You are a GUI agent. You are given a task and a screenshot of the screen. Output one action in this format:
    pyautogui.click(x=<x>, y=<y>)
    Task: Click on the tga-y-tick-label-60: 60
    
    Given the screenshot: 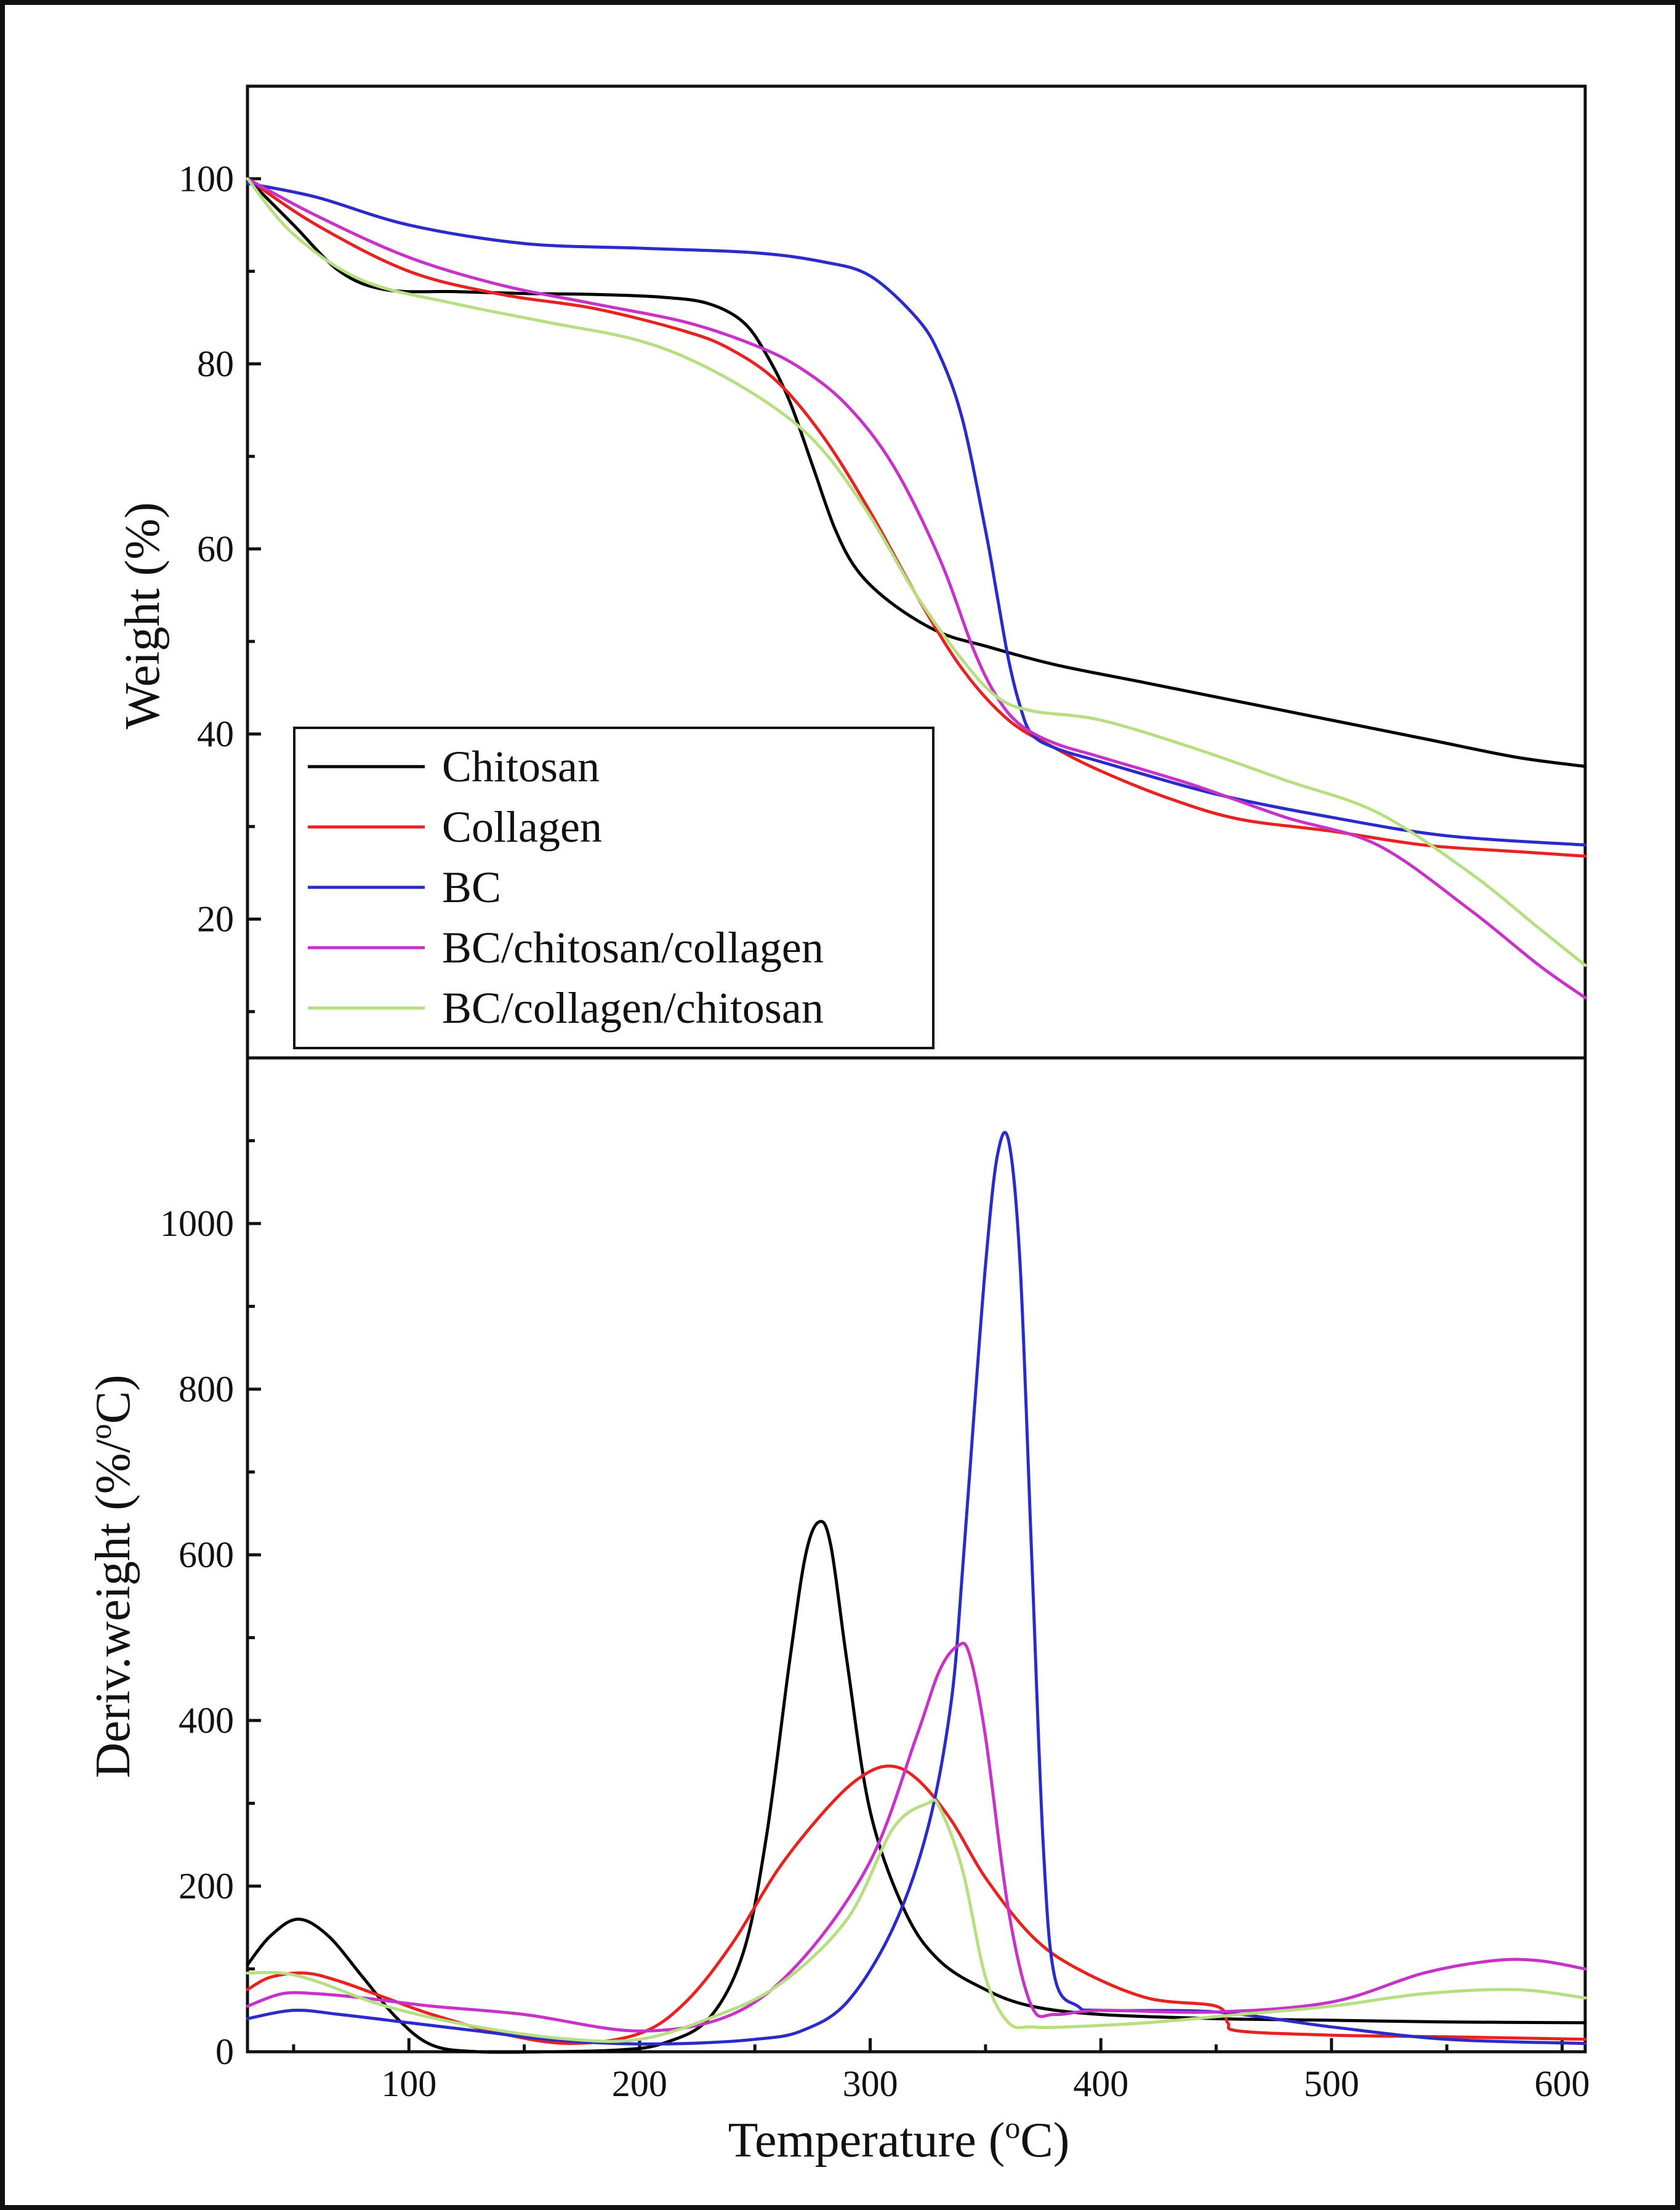 What is the action you would take?
    pyautogui.click(x=215, y=548)
    